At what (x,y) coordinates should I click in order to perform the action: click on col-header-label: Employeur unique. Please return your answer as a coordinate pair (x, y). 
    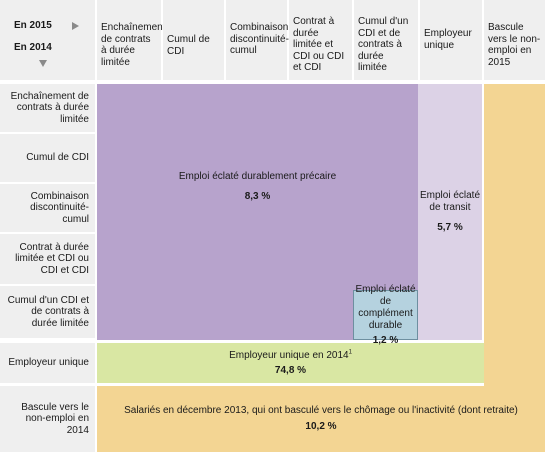
    Looking at the image, I should click on (448, 39).